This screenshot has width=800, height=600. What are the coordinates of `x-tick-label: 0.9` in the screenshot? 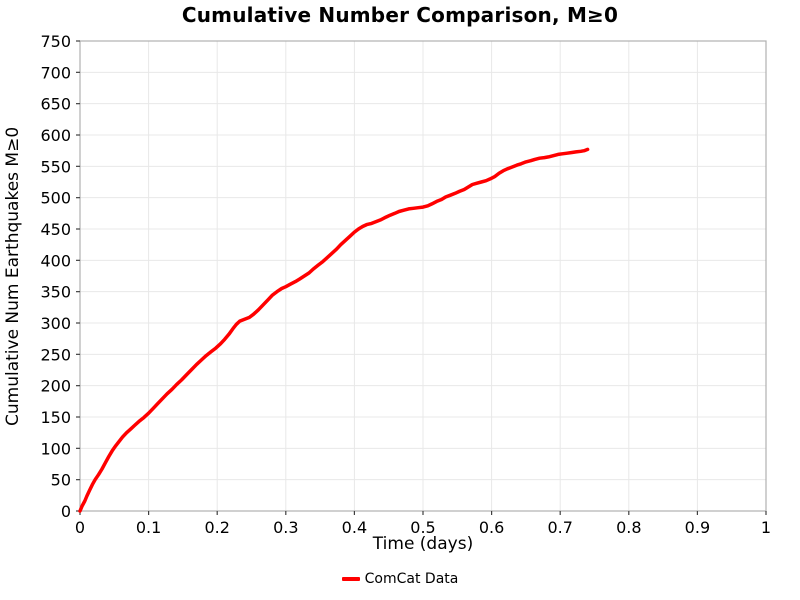 It's located at (697, 527).